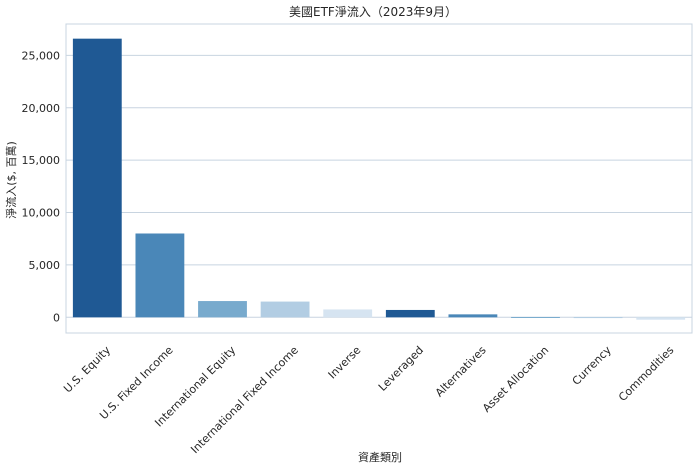  I want to click on y-tick-label: 0, so click(56, 317).